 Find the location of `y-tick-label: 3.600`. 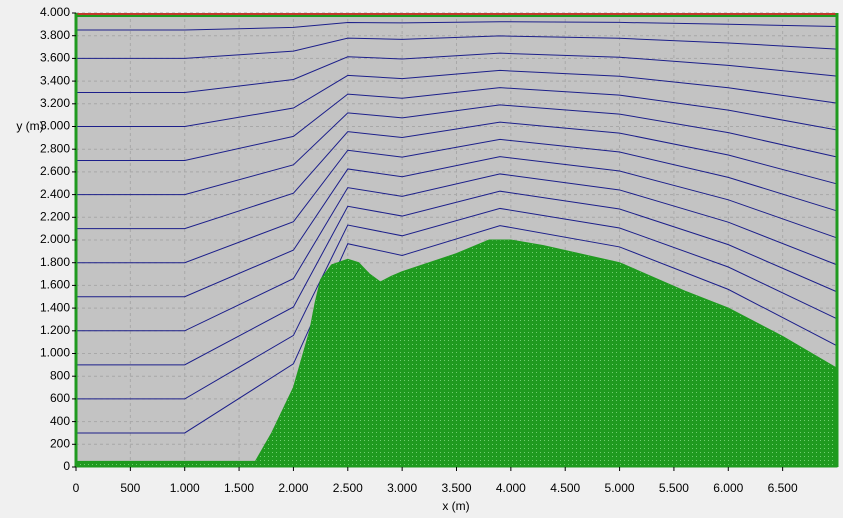

y-tick-label: 3.600 is located at coordinates (55, 58).